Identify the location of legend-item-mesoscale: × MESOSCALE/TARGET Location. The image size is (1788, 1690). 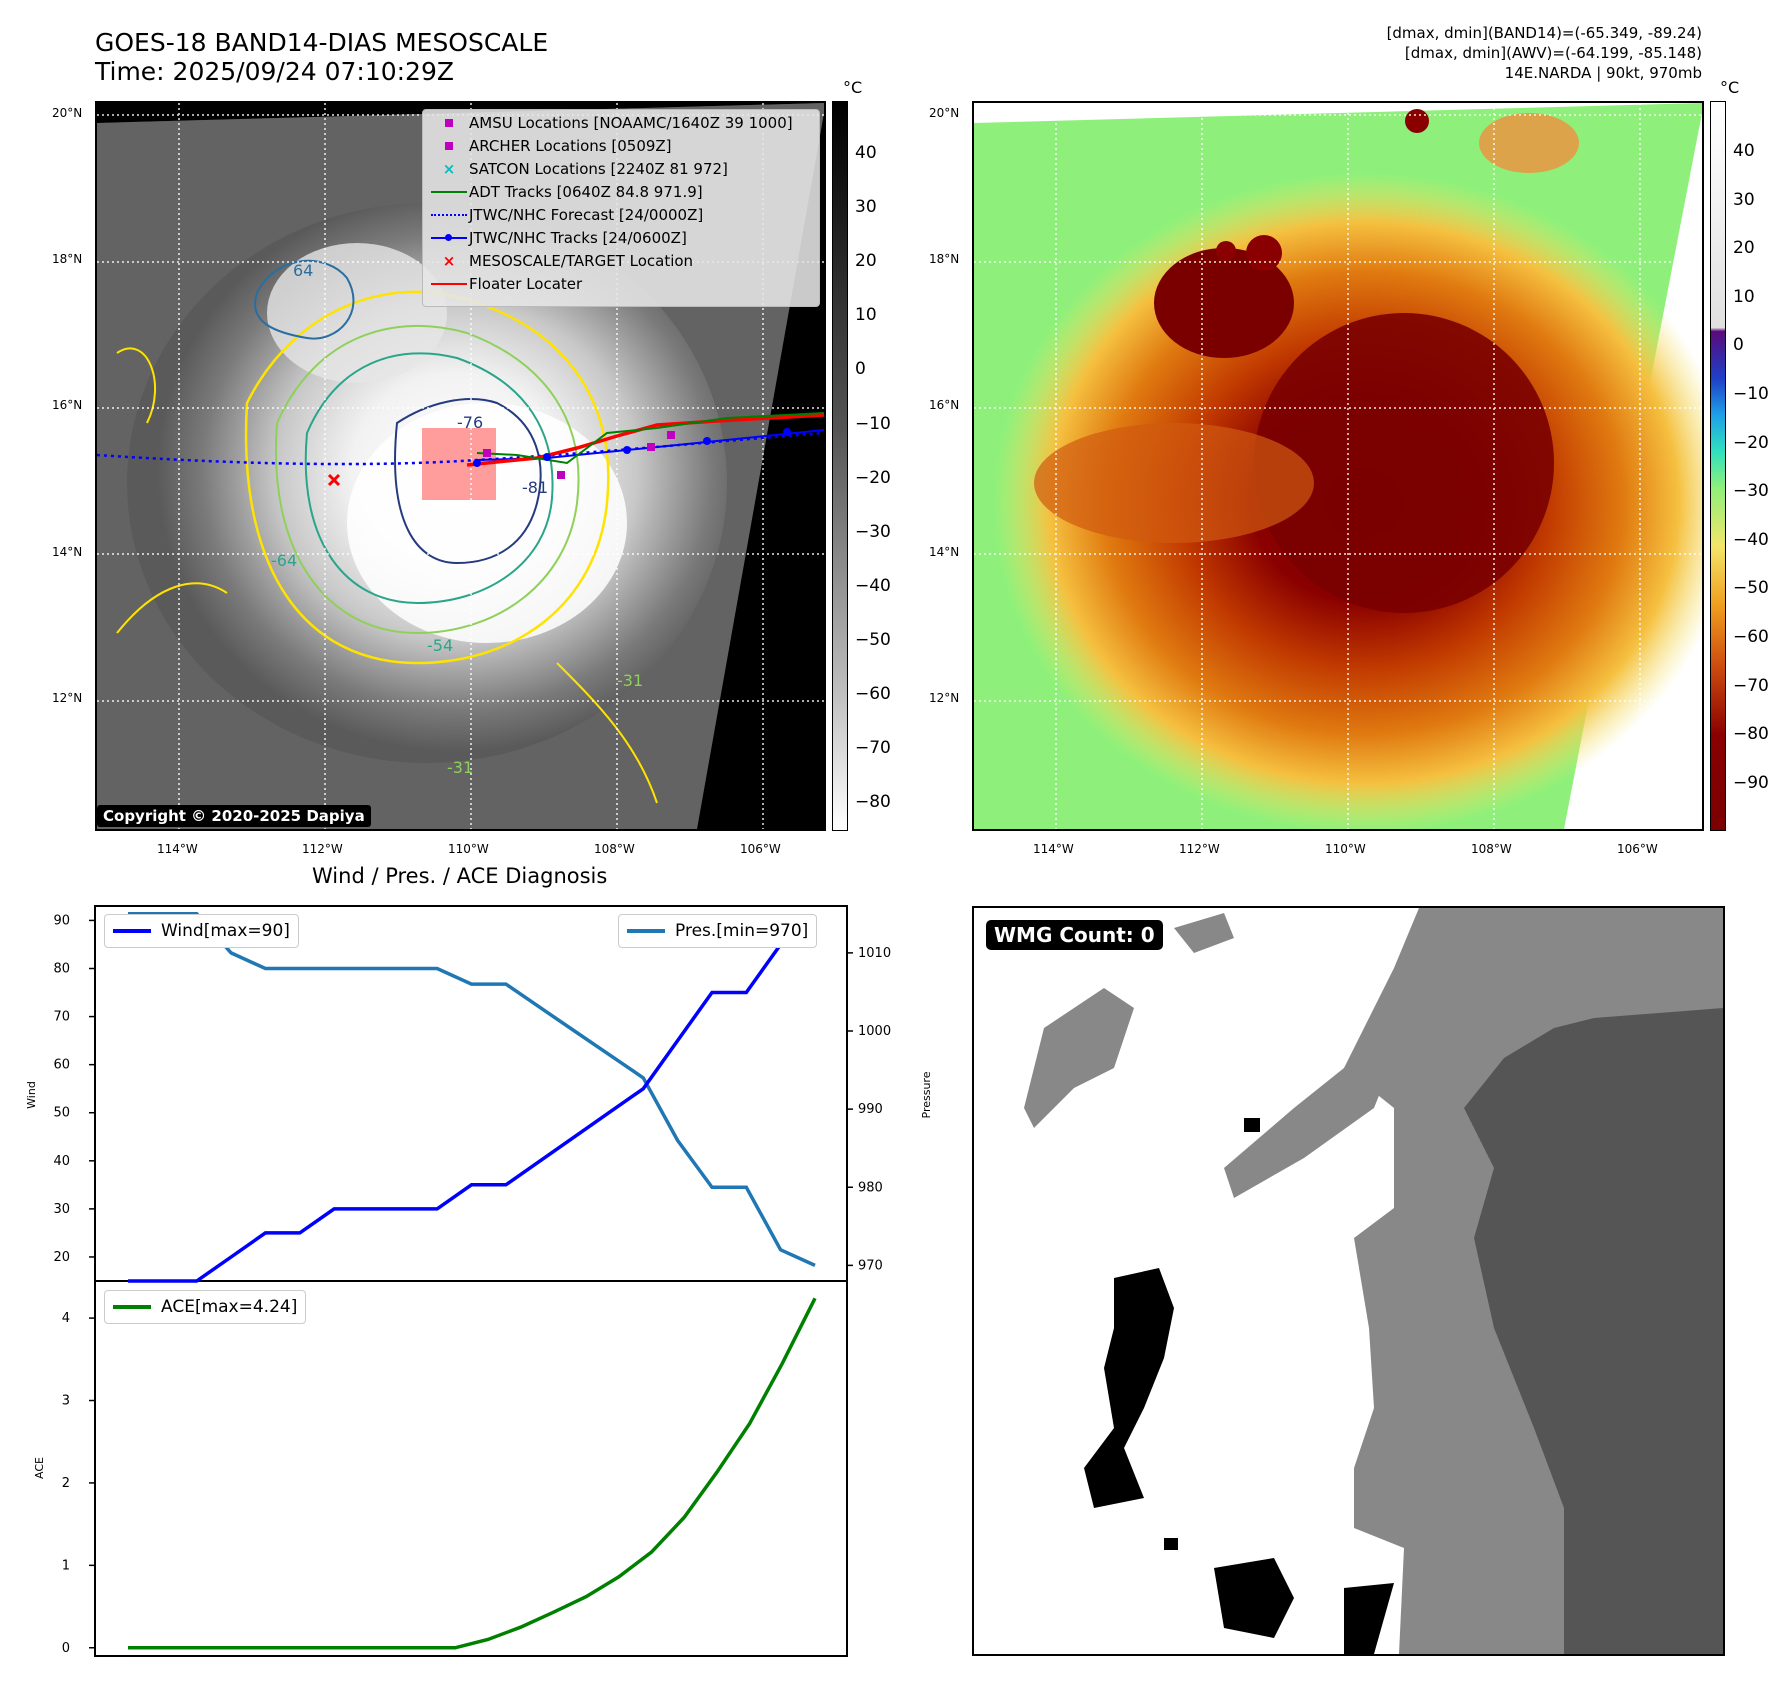
(568, 261).